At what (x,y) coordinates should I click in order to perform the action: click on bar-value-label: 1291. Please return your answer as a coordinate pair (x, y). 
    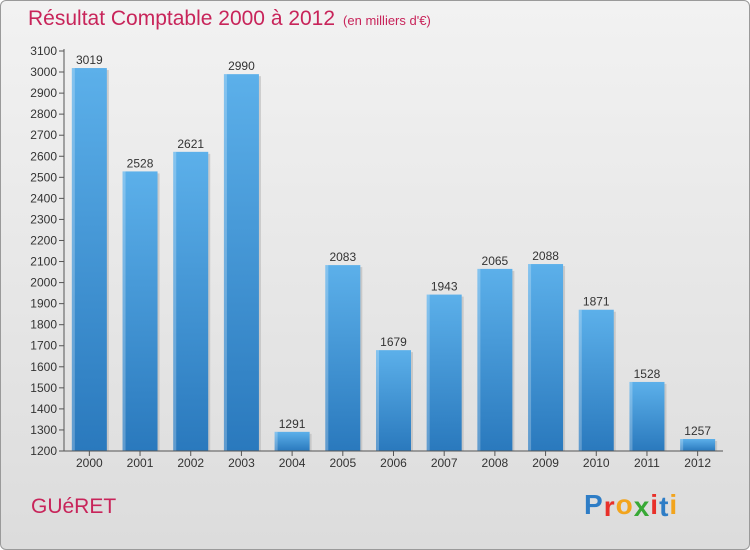
    Looking at the image, I should click on (292, 424).